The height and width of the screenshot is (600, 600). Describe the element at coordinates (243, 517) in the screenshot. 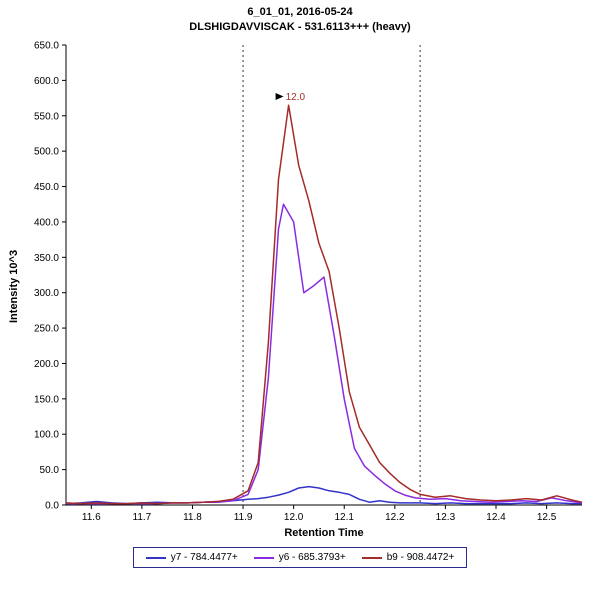

I see `x-tick-label: 11.9` at that location.